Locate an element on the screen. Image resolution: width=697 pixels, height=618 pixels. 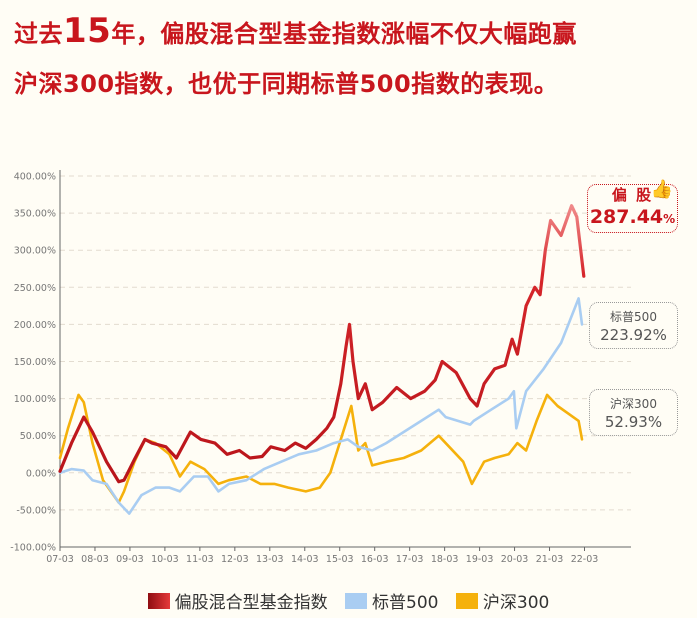
y-tick-label: 50.00% is located at coordinates (38, 436).